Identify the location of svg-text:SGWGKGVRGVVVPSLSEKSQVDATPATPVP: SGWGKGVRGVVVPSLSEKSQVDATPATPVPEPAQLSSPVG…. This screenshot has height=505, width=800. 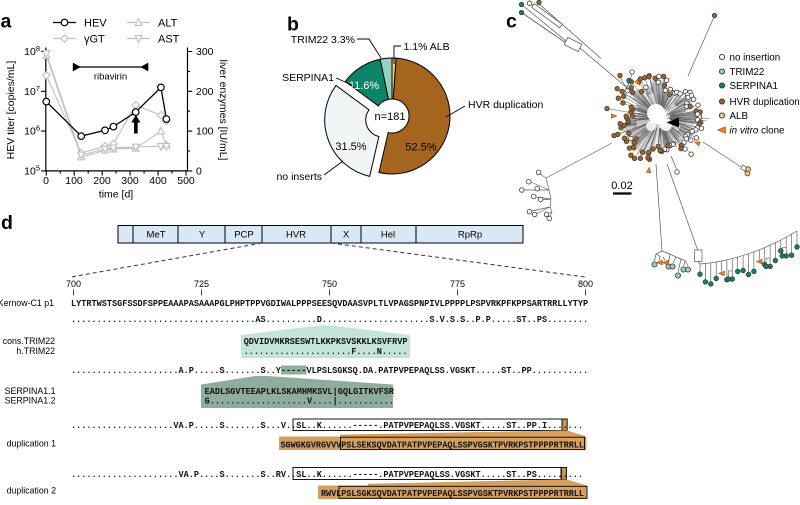
(433, 445).